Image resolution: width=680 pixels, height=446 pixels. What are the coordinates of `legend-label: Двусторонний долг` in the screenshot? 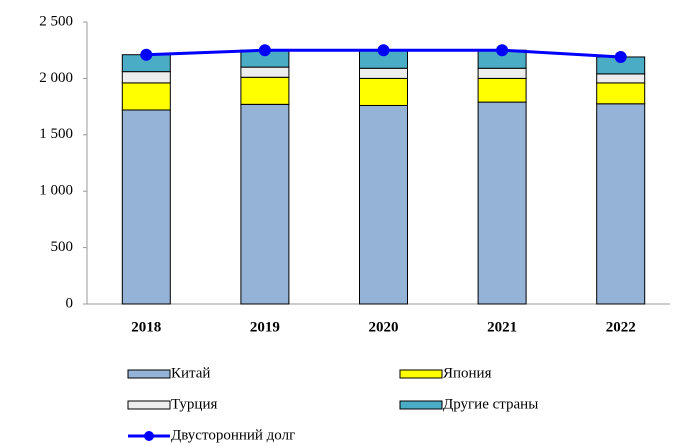 It's located at (233, 435).